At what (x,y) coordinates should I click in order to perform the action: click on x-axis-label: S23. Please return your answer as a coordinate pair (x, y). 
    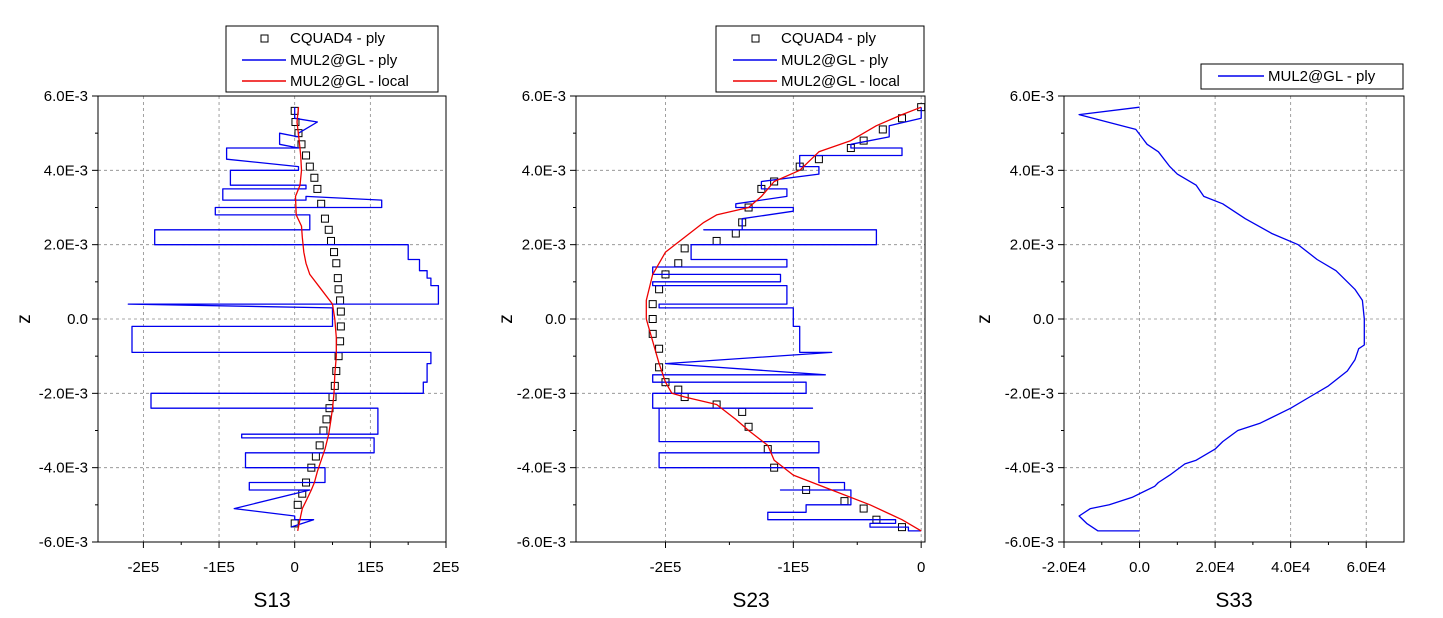
    Looking at the image, I should click on (750, 600).